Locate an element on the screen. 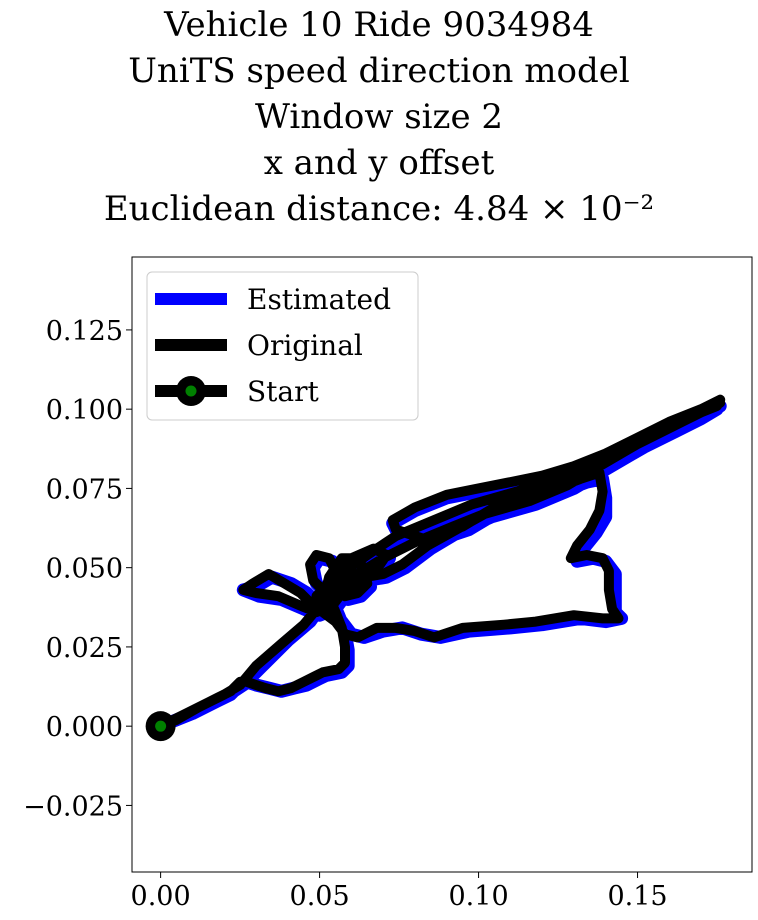 The image size is (758, 920). y-tick-label: 0.125 is located at coordinates (84, 331).